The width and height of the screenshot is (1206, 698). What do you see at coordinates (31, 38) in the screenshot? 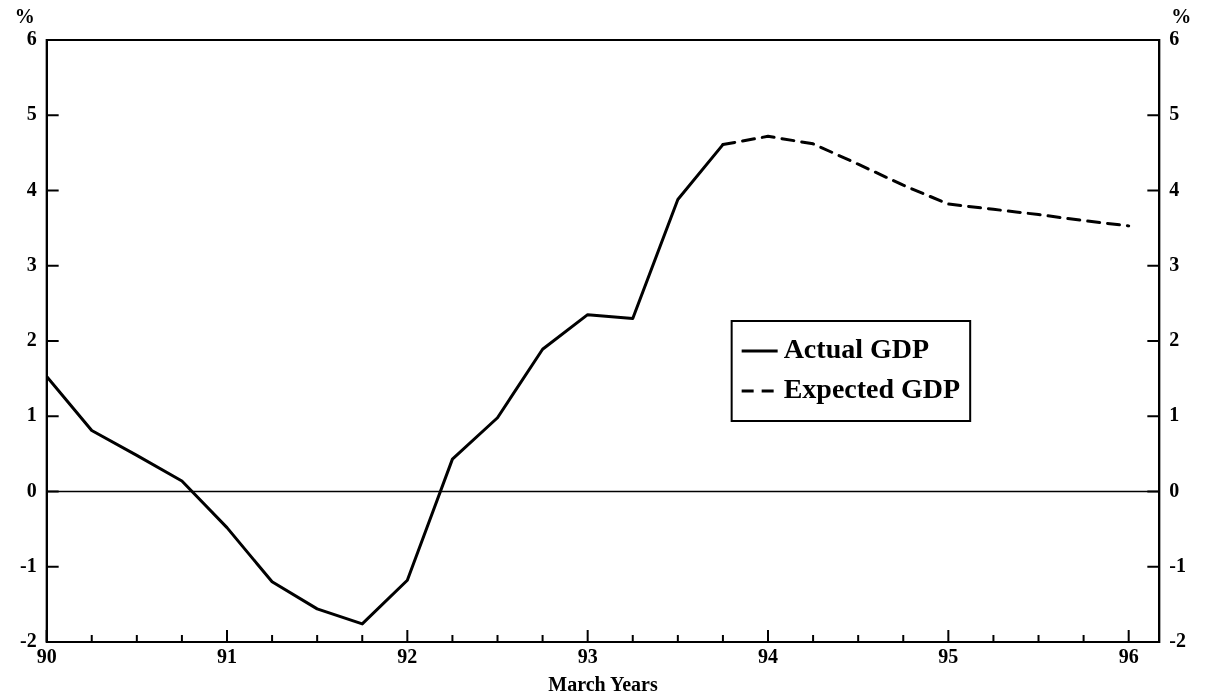
I see `y-tick-label: 6` at bounding box center [31, 38].